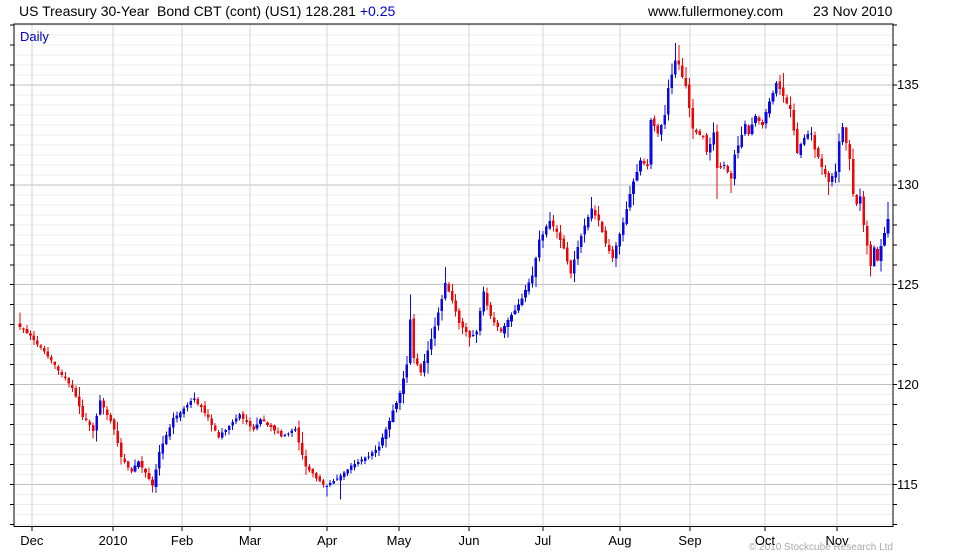 The image size is (980, 560). I want to click on x-axis-label-oct: Oct, so click(765, 540).